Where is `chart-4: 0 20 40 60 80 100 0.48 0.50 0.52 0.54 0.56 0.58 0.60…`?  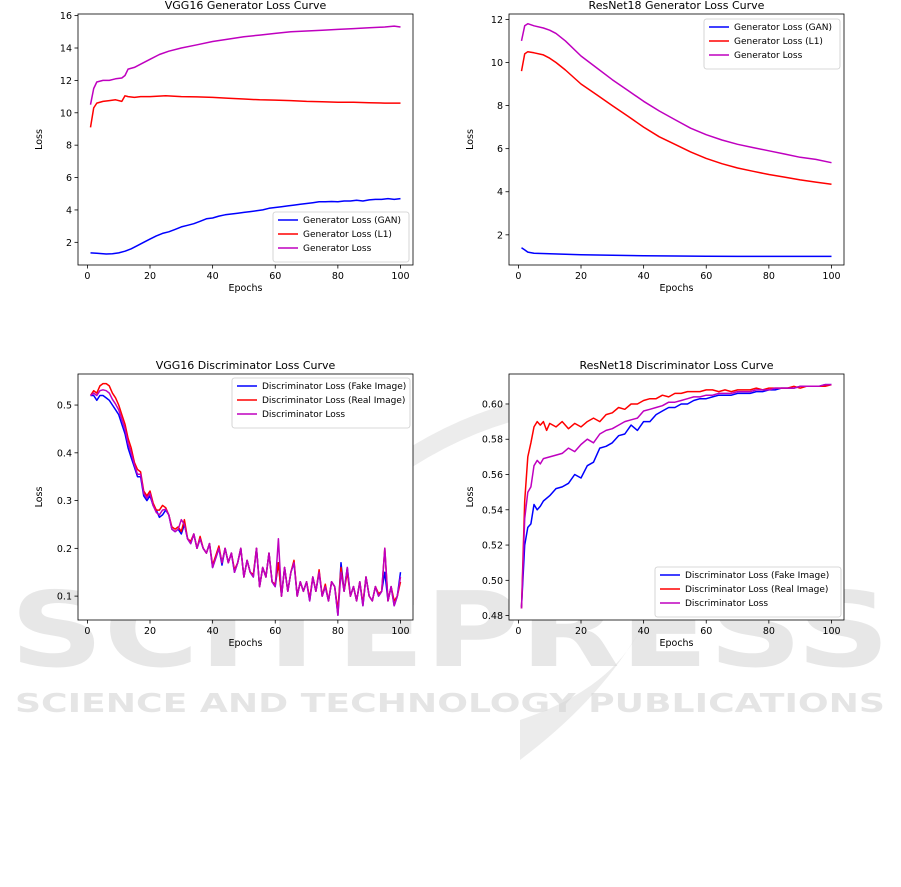
chart-4: 0 20 40 60 80 100 0.48 0.50 0.52 0.54 0.56 0.58 0.60… is located at coordinates (655, 504).